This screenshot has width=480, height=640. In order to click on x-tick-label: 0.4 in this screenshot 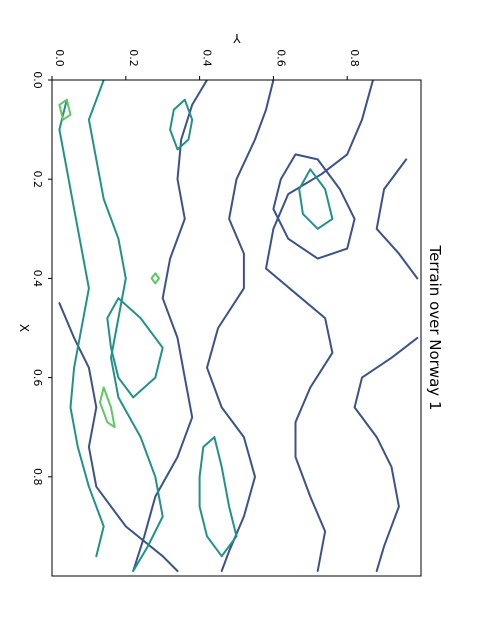, I will do `click(37, 279)`.